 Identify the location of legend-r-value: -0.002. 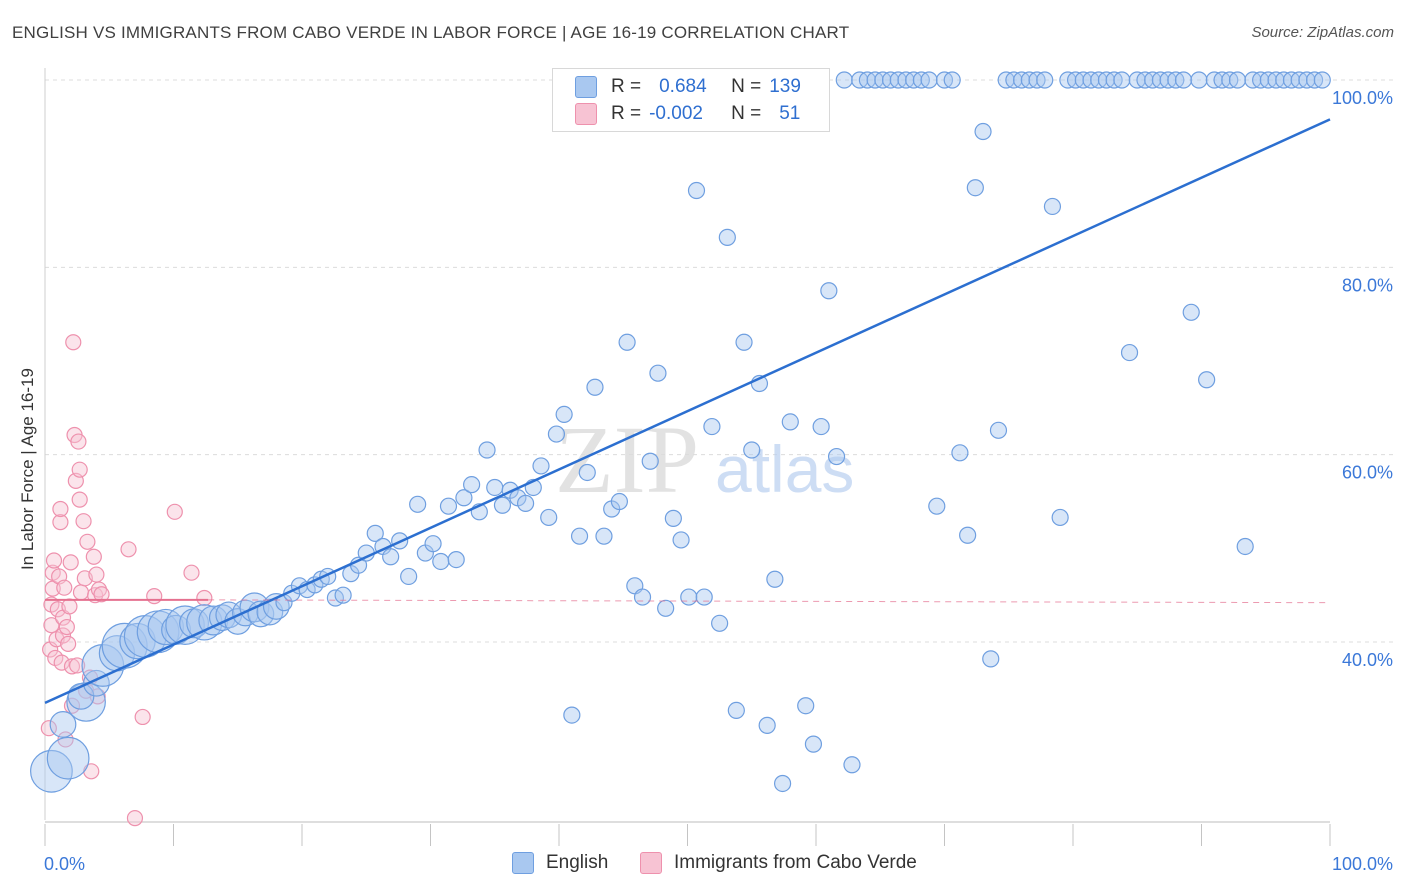
(676, 113).